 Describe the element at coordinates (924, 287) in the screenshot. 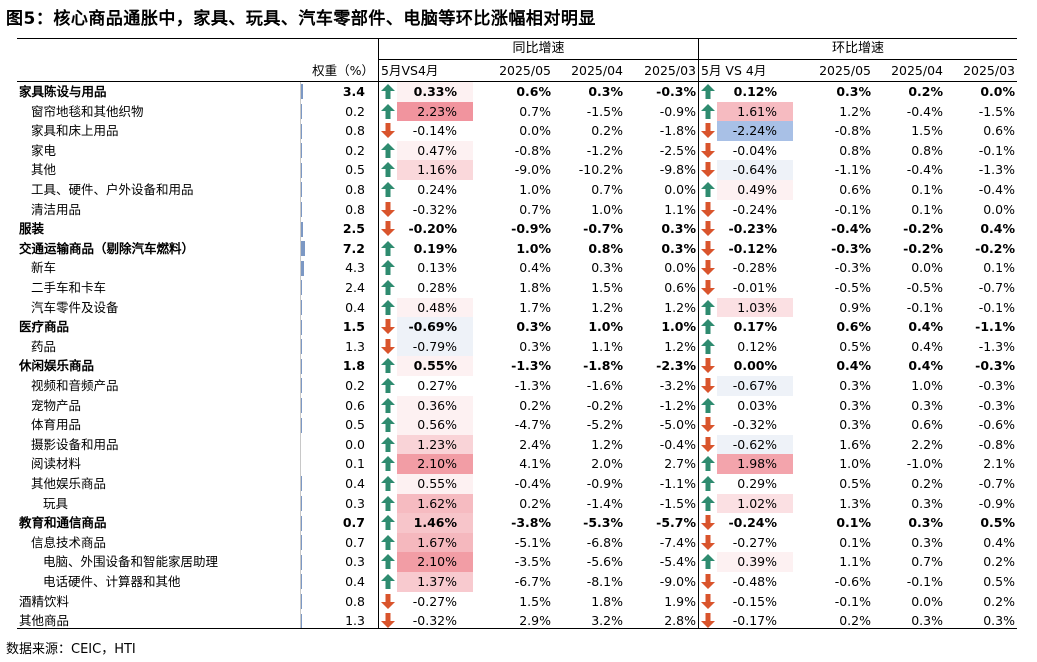

I see `mom-apr-value: -0.5%` at that location.